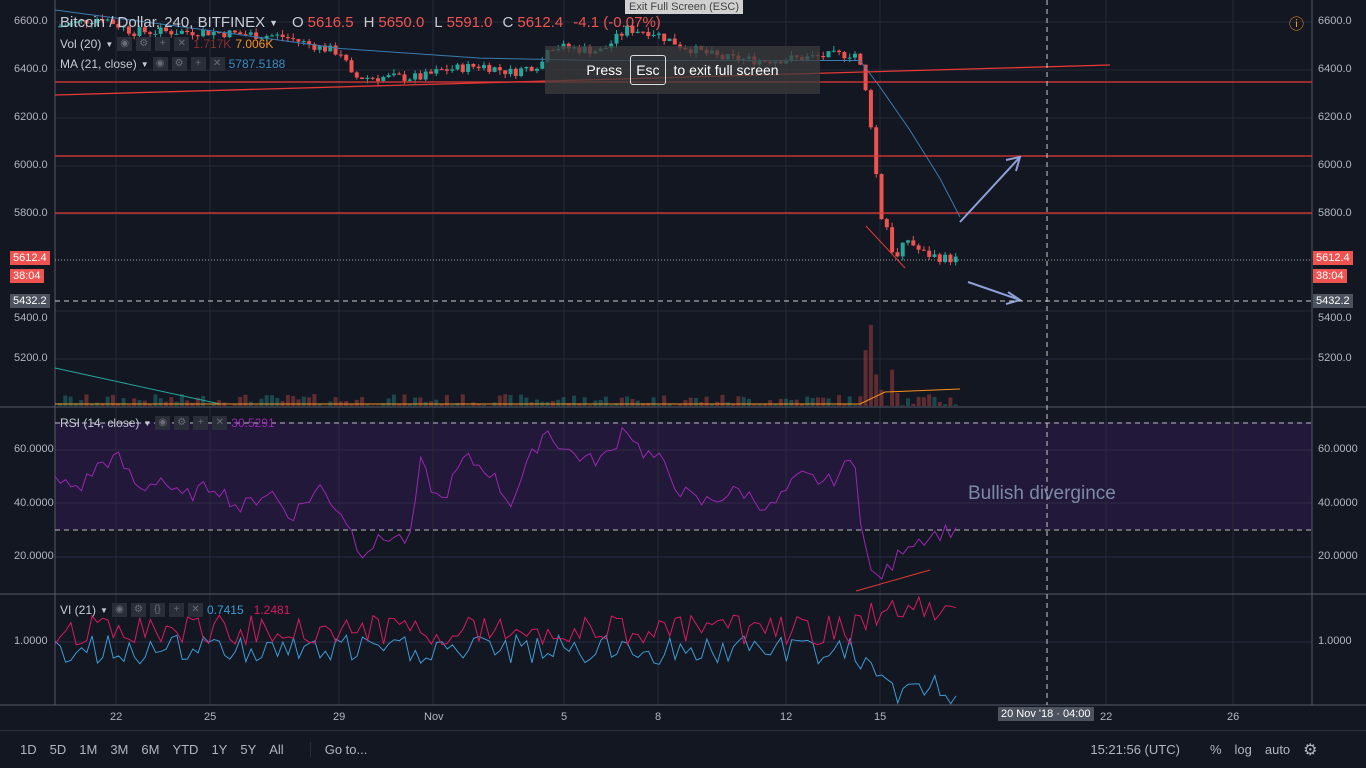 The height and width of the screenshot is (768, 1366). What do you see at coordinates (1215, 749) in the screenshot?
I see `percent-toggle: %` at bounding box center [1215, 749].